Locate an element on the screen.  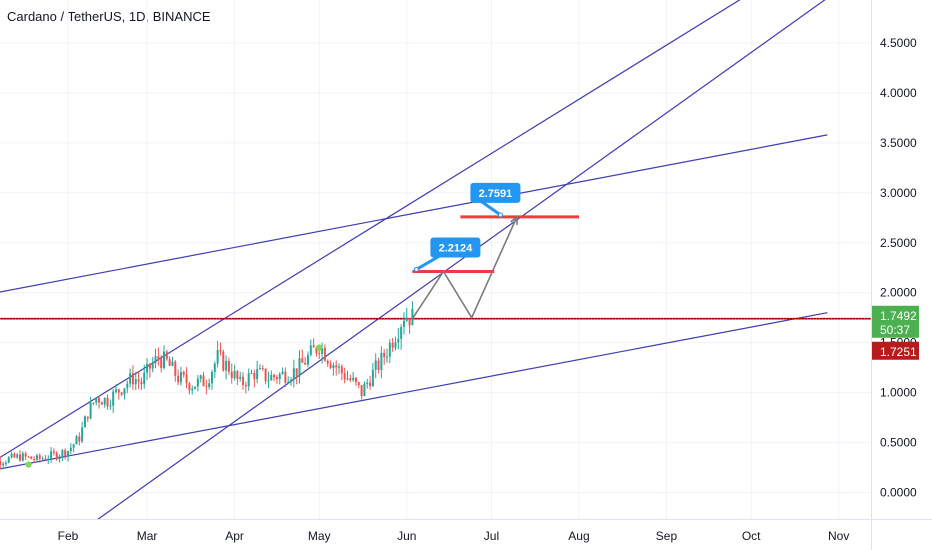
prev-close-tag is located at coordinates (895, 350).